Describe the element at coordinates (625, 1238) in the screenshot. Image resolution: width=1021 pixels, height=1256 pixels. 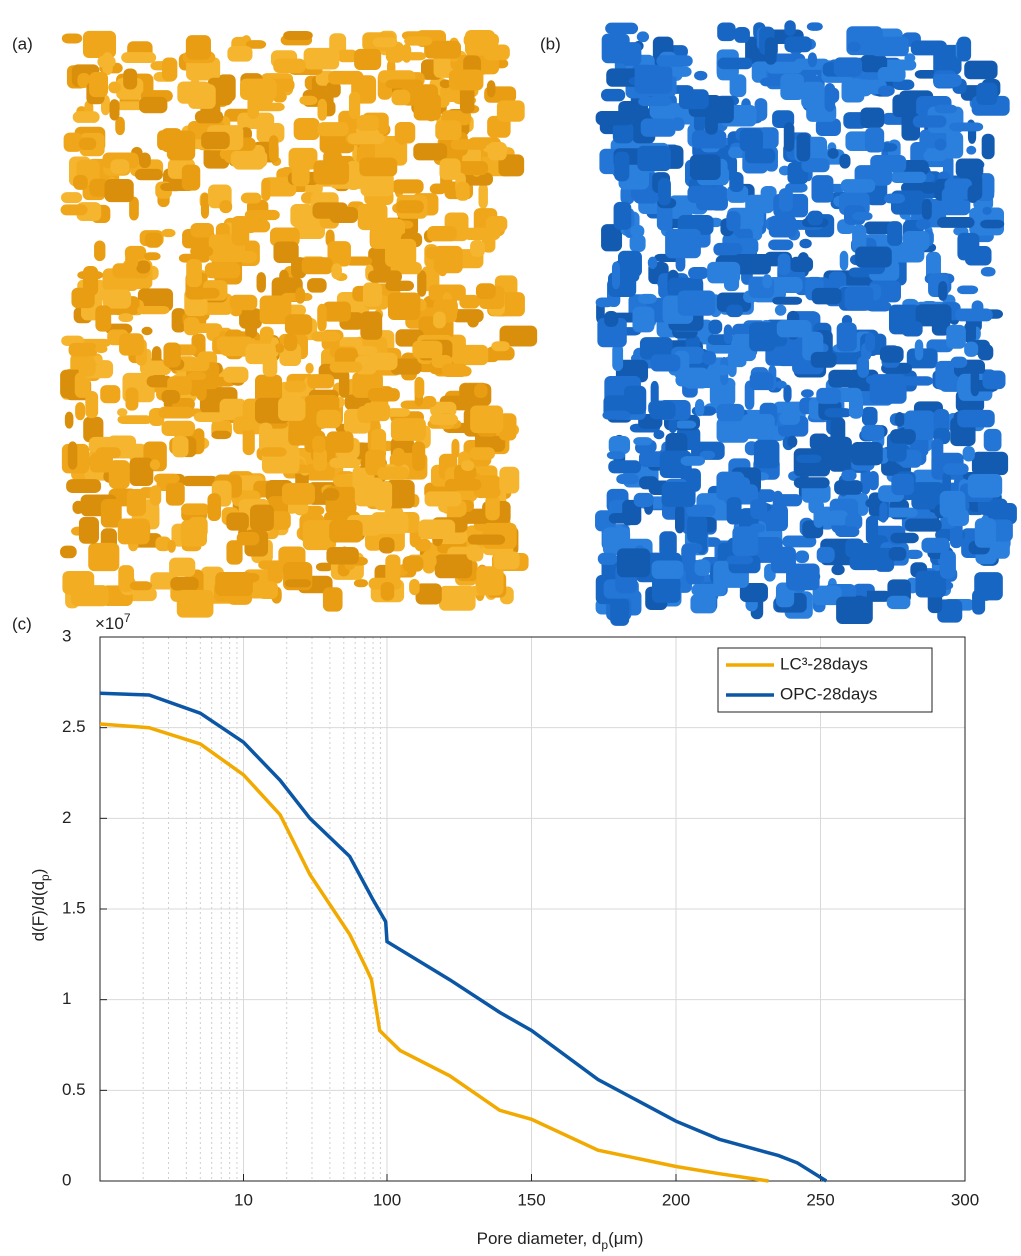
I see `x-label-after: (μm)` at that location.